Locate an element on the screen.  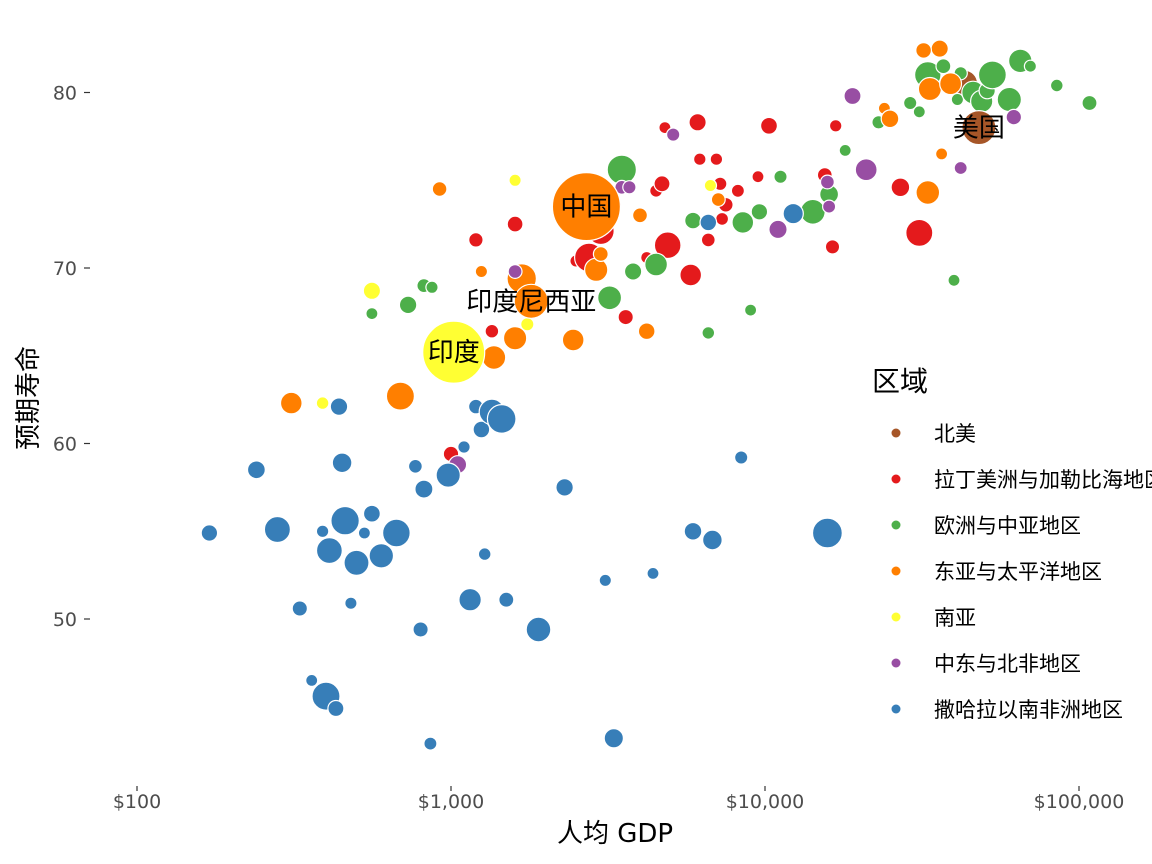
y-tick-label: 60 is located at coordinates (65, 445).